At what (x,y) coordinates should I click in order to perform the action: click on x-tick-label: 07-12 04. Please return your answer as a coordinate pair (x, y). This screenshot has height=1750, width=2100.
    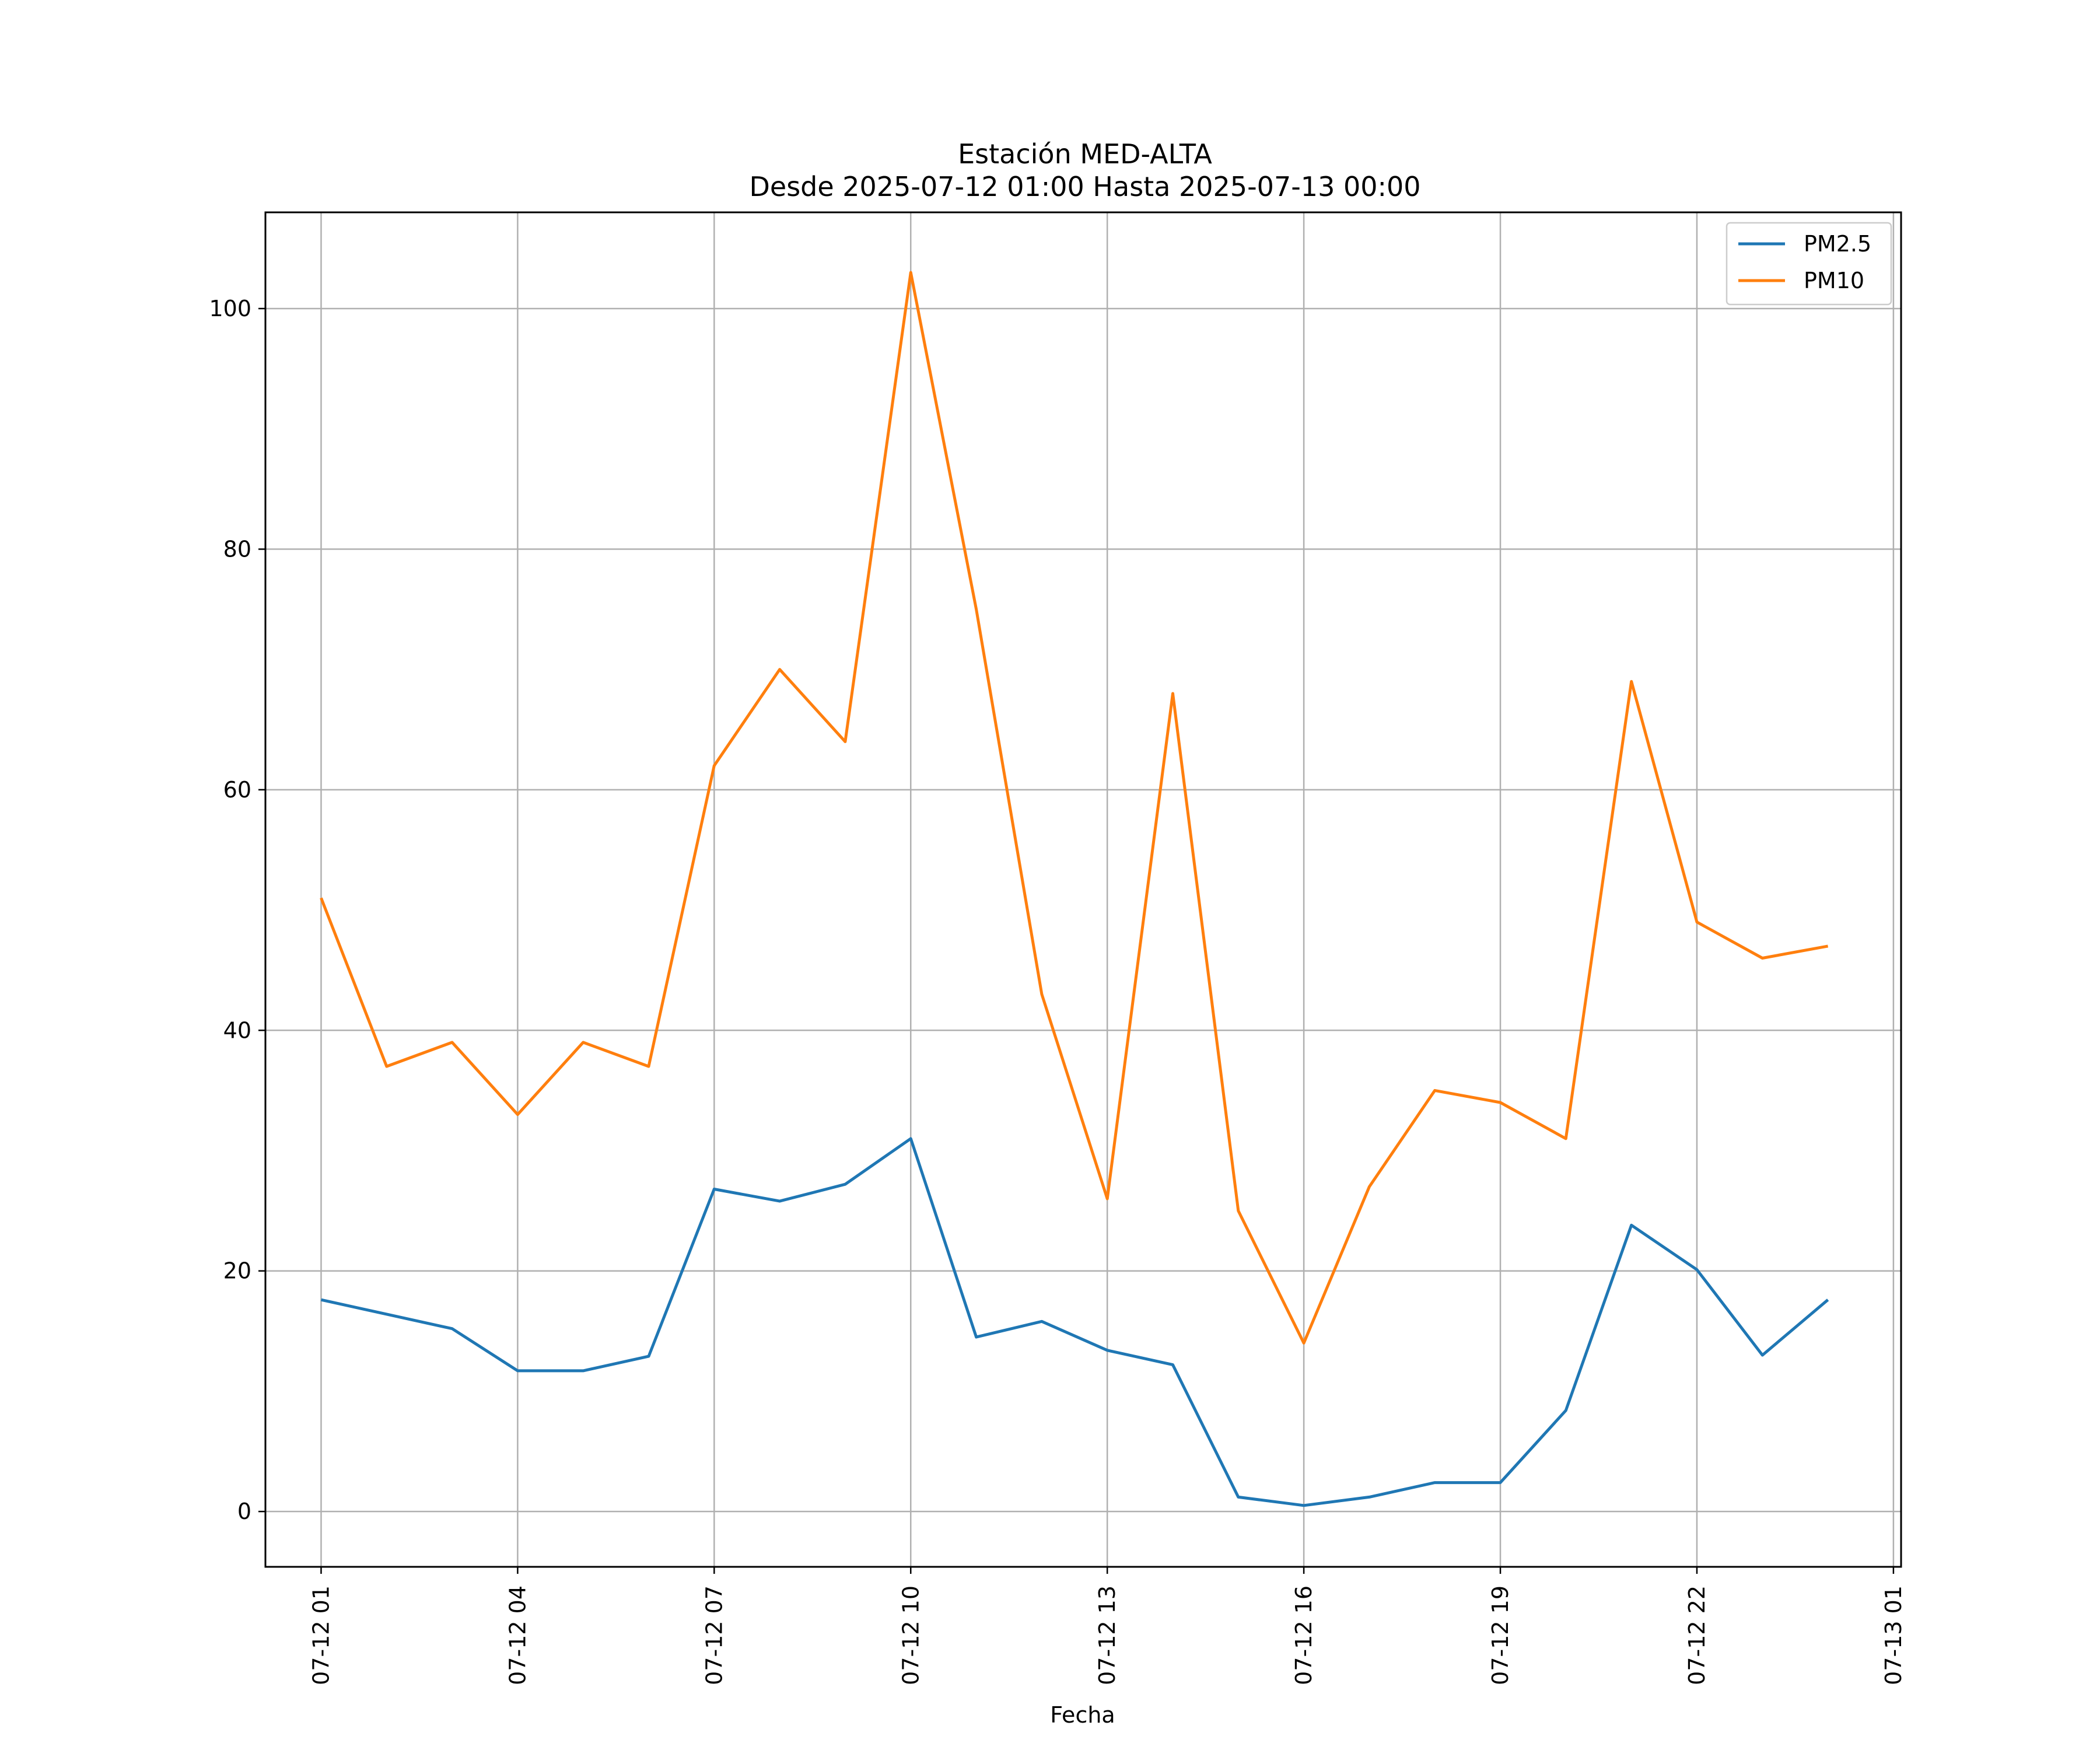
    Looking at the image, I should click on (517, 1636).